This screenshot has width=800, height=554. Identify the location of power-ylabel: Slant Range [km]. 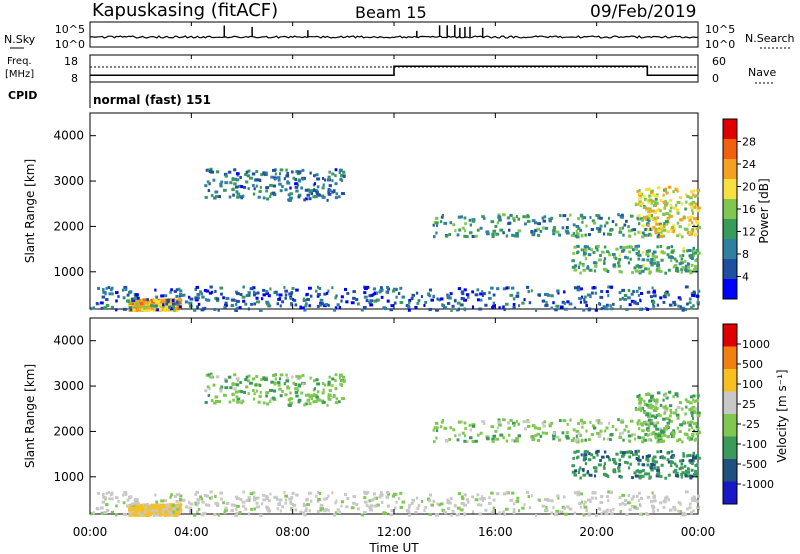
(30, 211).